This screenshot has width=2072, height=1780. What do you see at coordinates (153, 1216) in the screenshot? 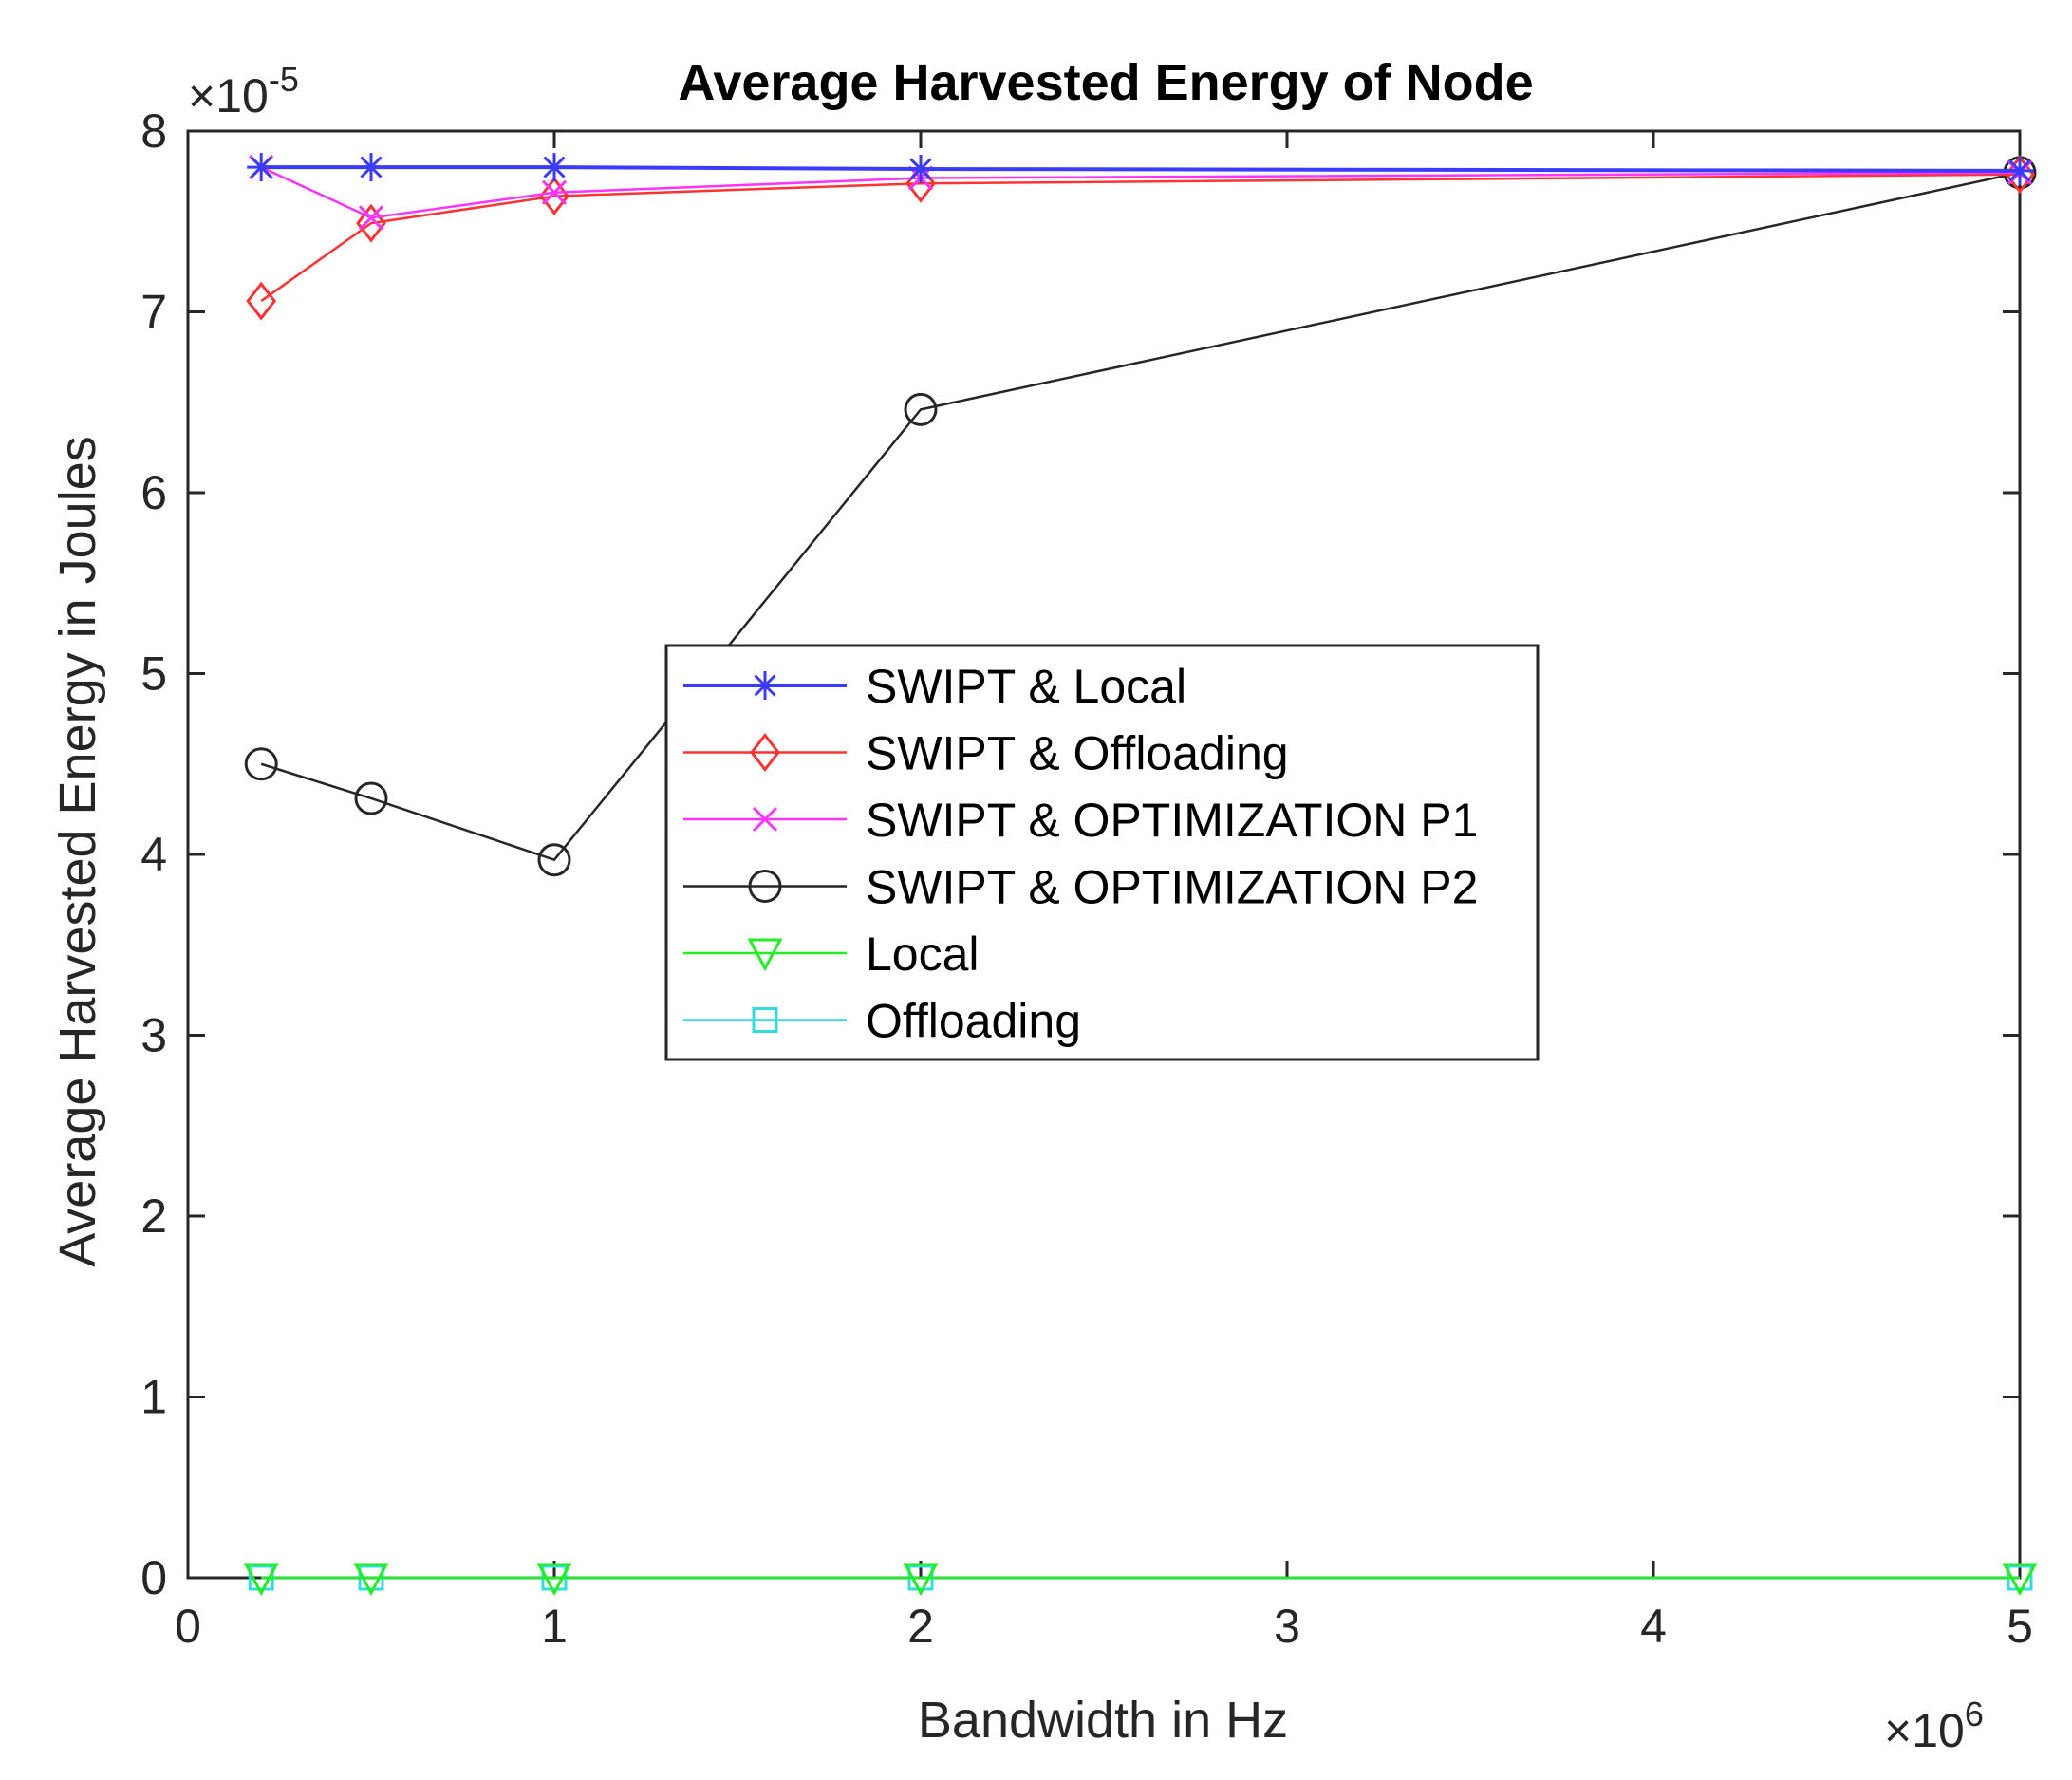
I see `y-tick-label: 2` at bounding box center [153, 1216].